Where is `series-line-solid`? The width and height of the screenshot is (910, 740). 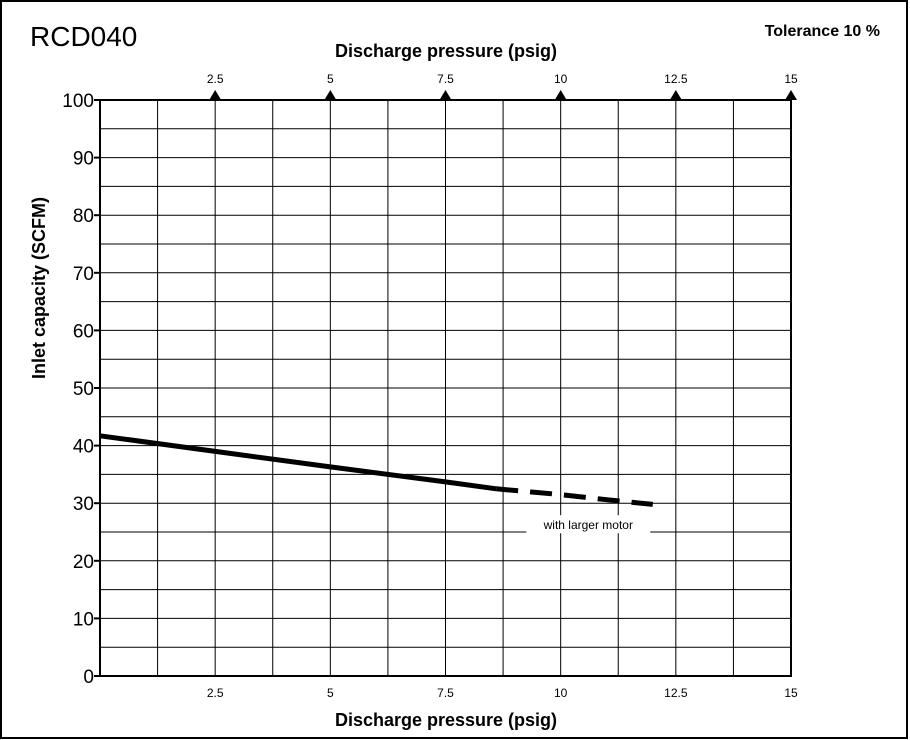
series-line-solid is located at coordinates (298, 462).